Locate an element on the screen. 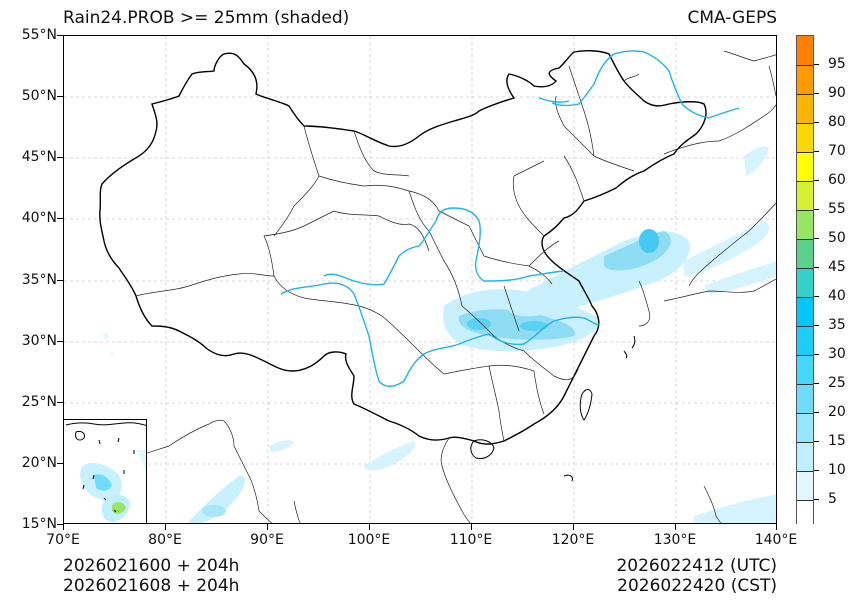 The height and width of the screenshot is (610, 860). colorbar-label: 5 is located at coordinates (832, 499).